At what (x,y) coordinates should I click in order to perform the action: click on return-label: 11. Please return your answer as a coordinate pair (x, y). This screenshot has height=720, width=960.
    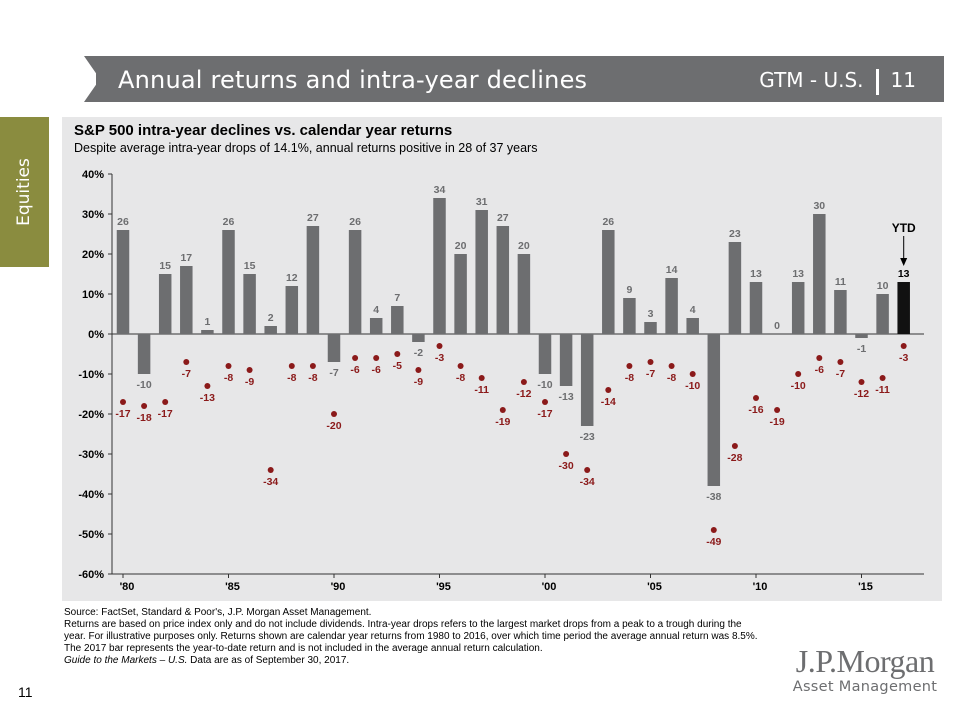
    Looking at the image, I should click on (840, 282).